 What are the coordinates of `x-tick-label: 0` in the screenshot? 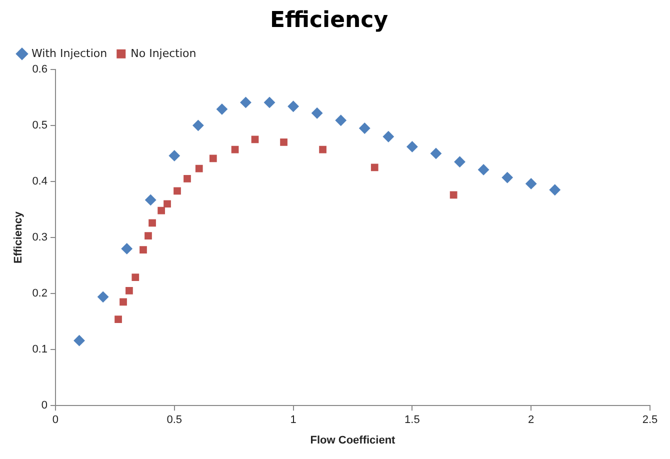 It's located at (55, 420).